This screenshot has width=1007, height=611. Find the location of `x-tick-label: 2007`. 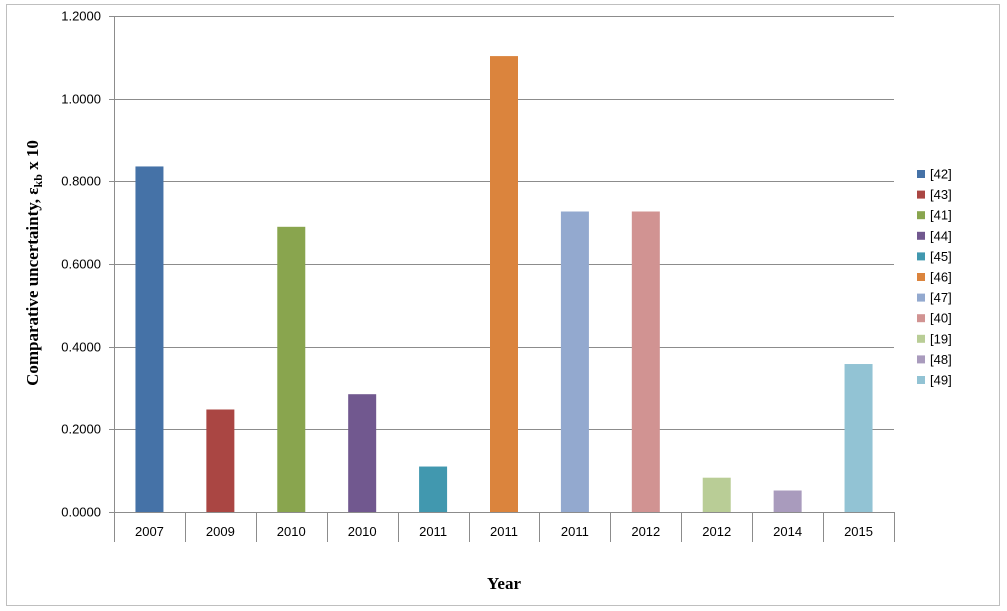

x-tick-label: 2007 is located at coordinates (149, 531).